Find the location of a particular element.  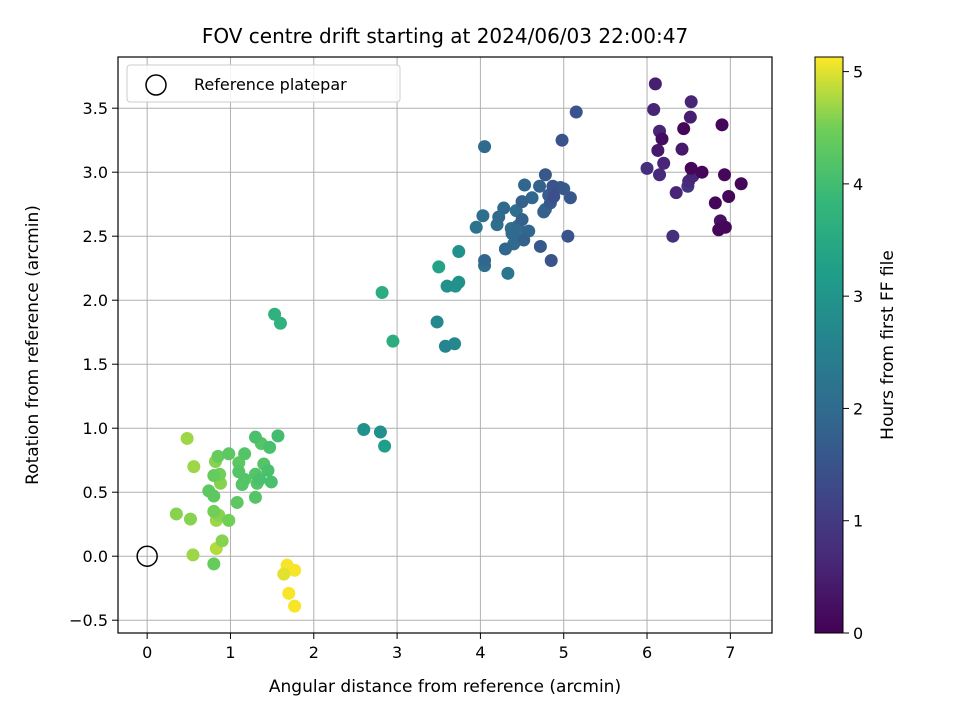

y-tick-label: 2.0 is located at coordinates (95, 300).